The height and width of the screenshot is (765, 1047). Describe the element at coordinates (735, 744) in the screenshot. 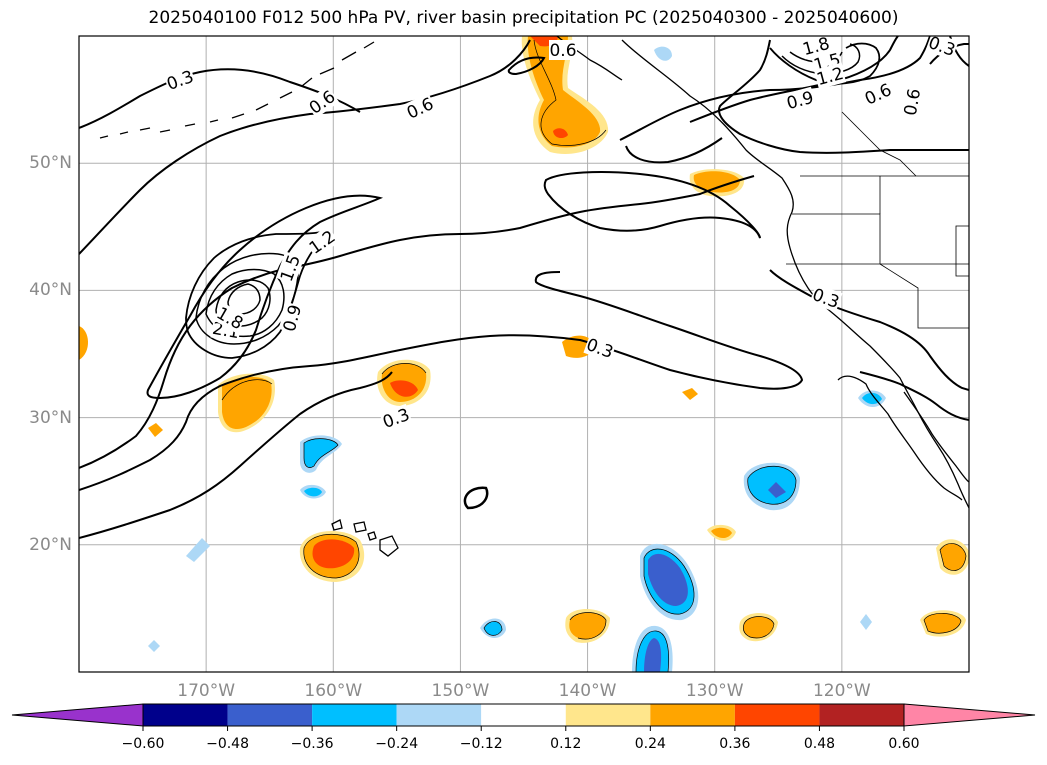

I see `colorbar-tick-label: 0.36` at that location.